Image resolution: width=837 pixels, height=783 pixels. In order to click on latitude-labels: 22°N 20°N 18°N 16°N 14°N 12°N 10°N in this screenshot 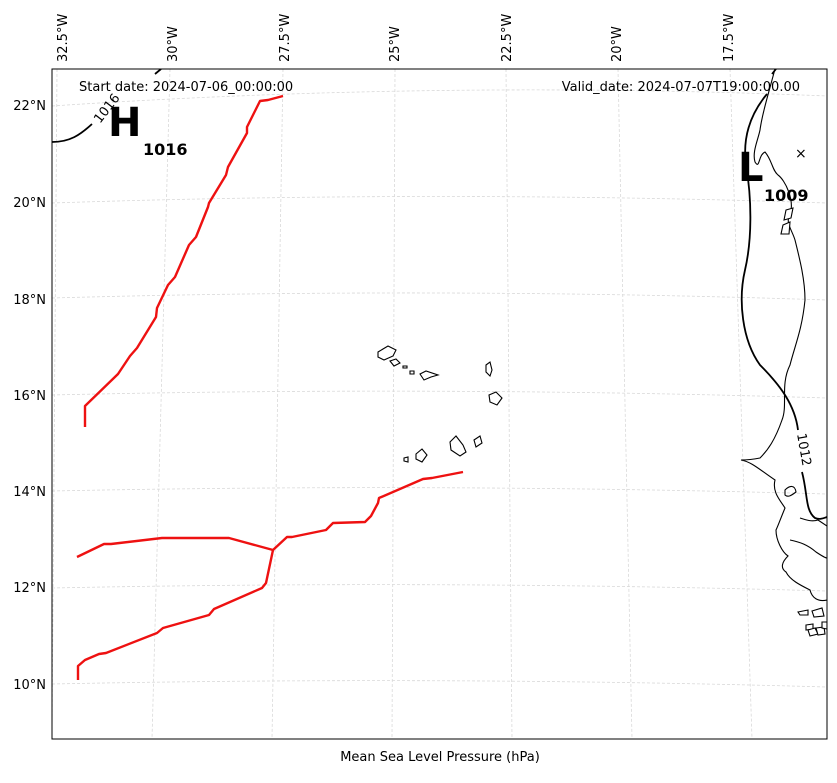, I will do `click(29, 396)`.